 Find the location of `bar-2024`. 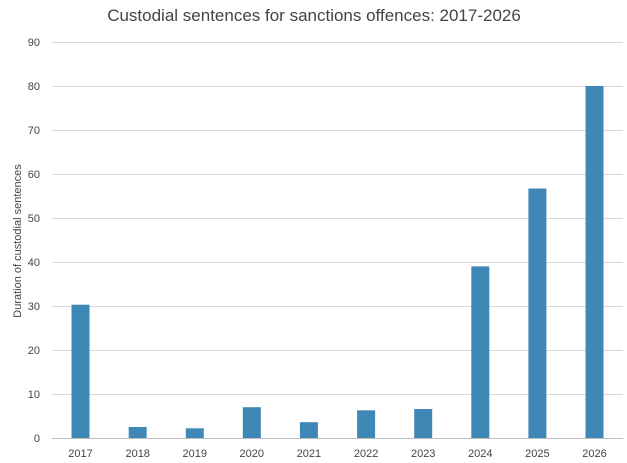

bar-2024 is located at coordinates (480, 352).